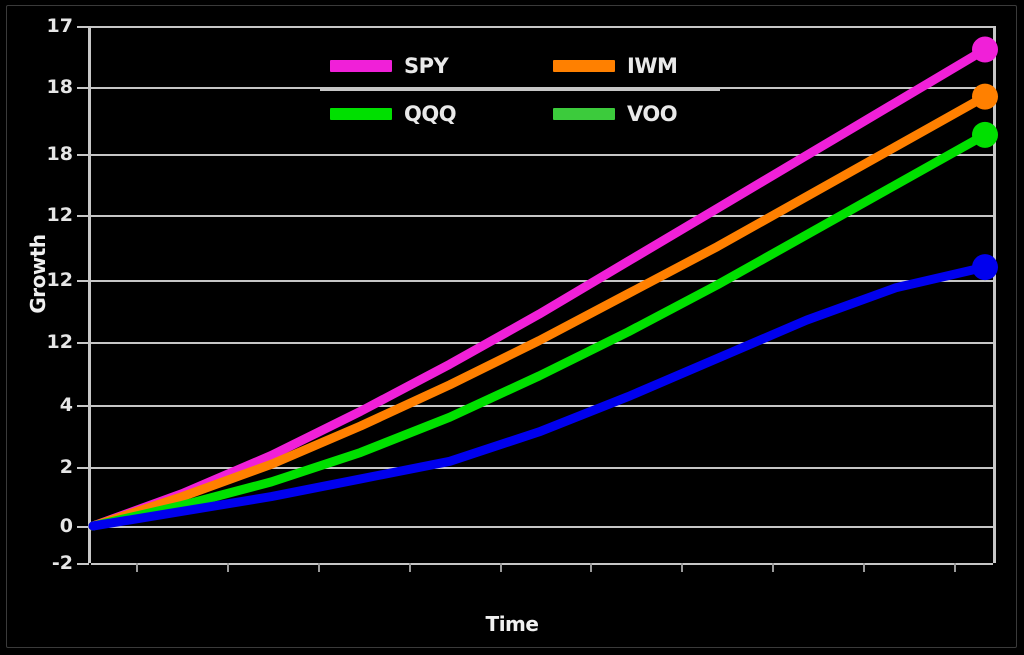 The image size is (1024, 655). I want to click on legend-label-voo: VOO, so click(652, 114).